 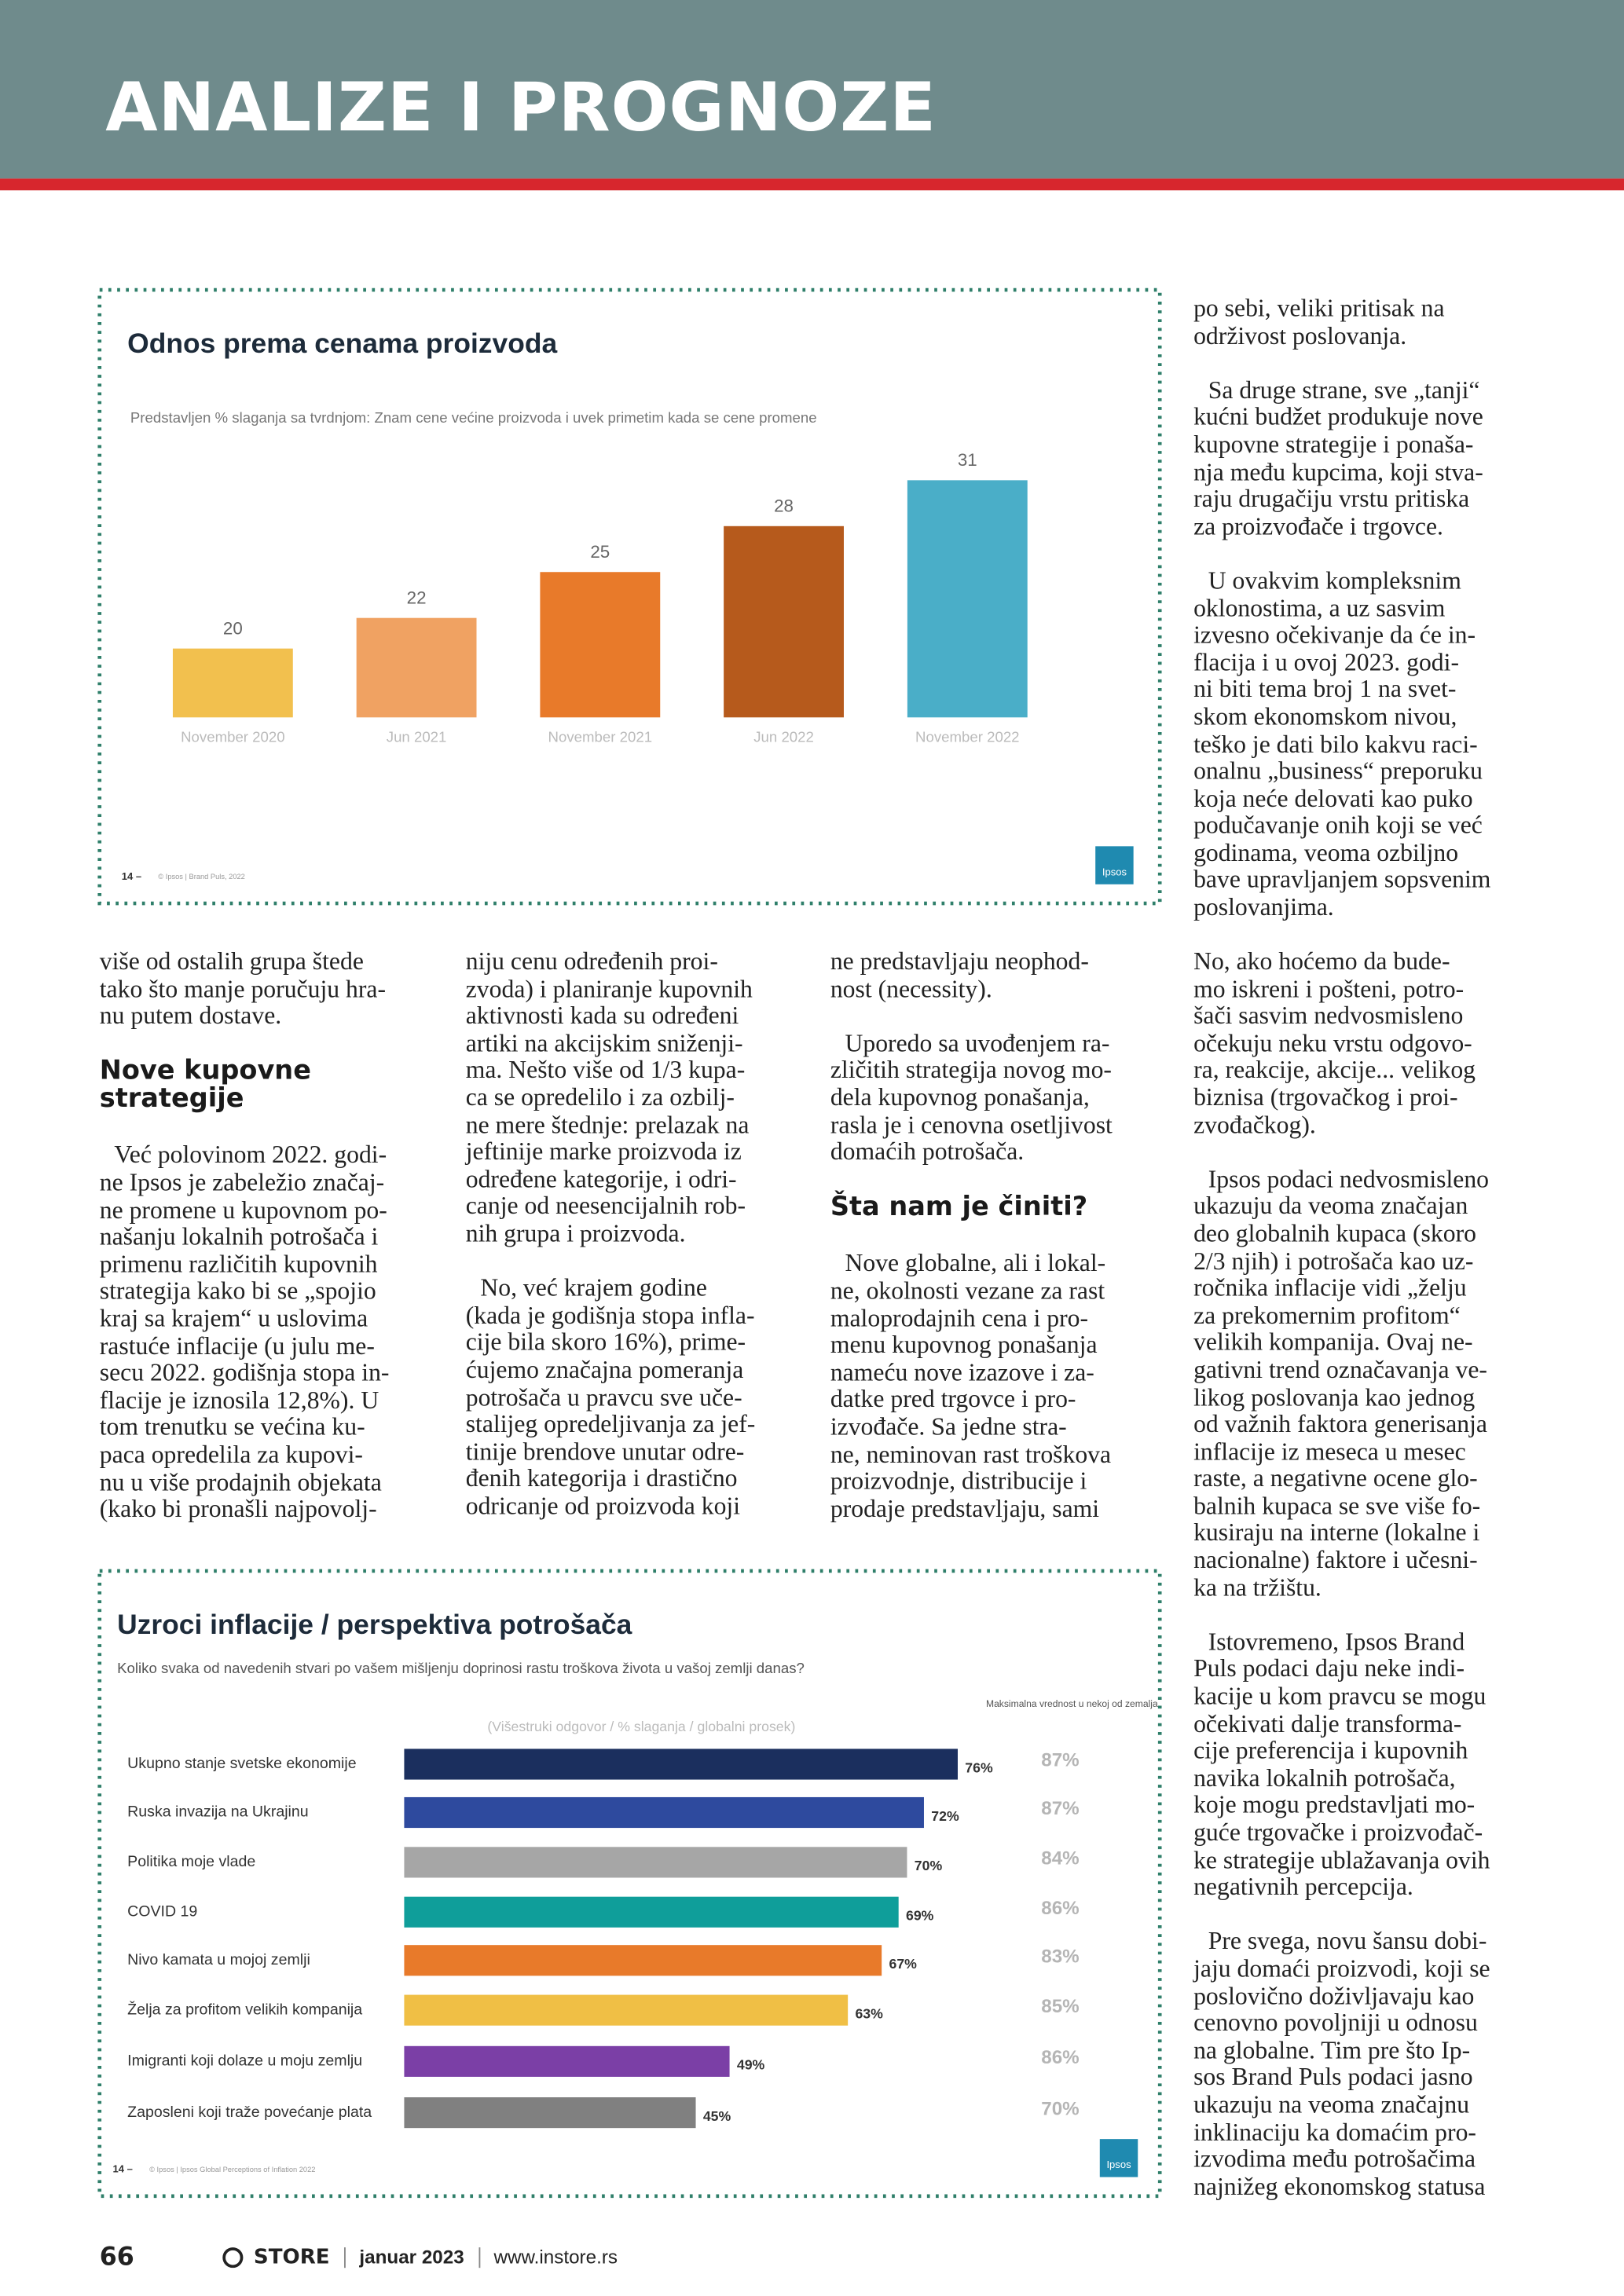 I want to click on category-label: Želja za profitom velikih kompanija, so click(x=245, y=2009).